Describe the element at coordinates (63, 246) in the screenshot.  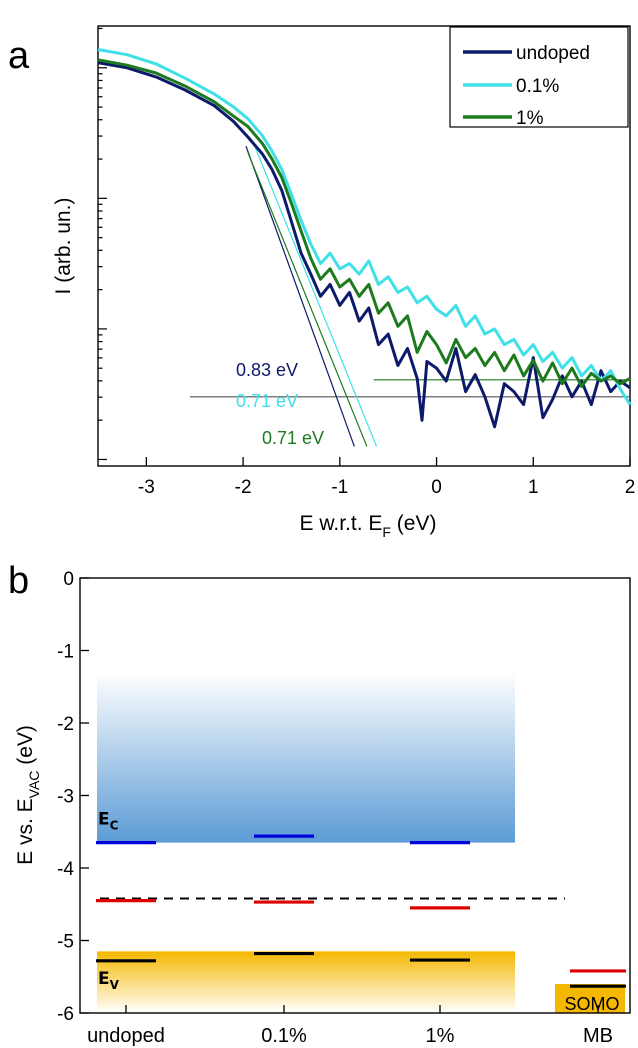
I see `panel-a-y-axis-label: I (arb. un.)` at that location.